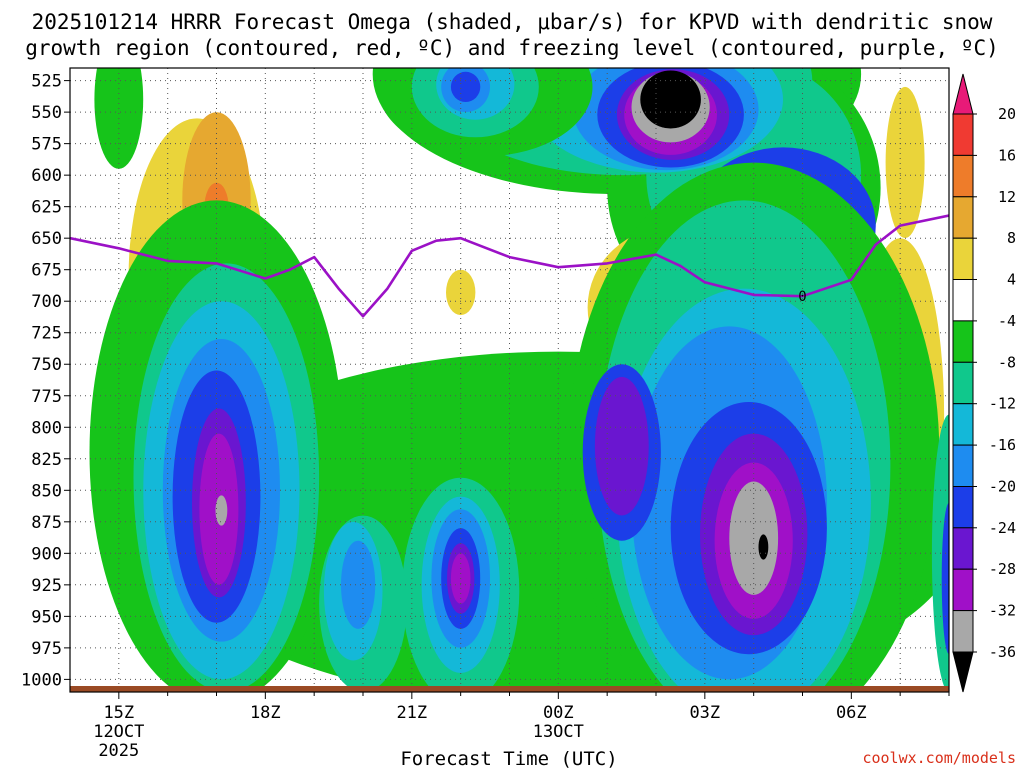  What do you see at coordinates (1007, 155) in the screenshot?
I see `colorbar-label: 16` at bounding box center [1007, 155].